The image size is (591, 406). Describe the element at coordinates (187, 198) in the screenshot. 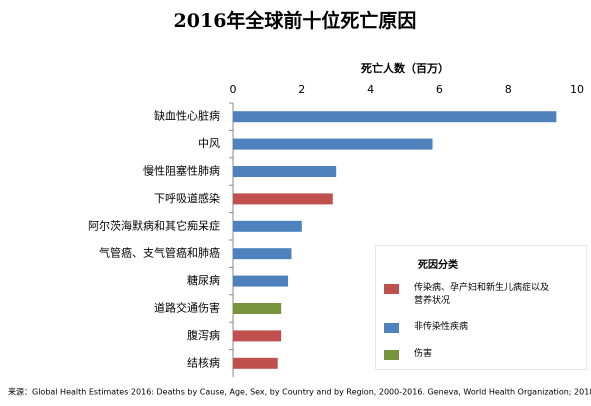

I see `y-tick-label: 下呼吸道感染` at that location.